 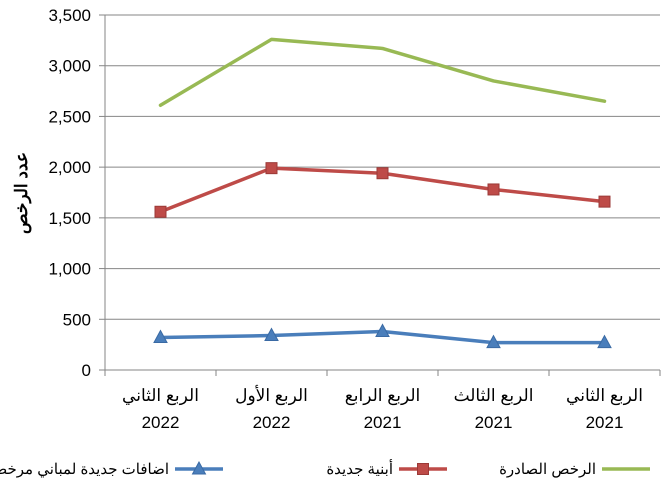 I want to click on series-line, so click(x=382, y=72).